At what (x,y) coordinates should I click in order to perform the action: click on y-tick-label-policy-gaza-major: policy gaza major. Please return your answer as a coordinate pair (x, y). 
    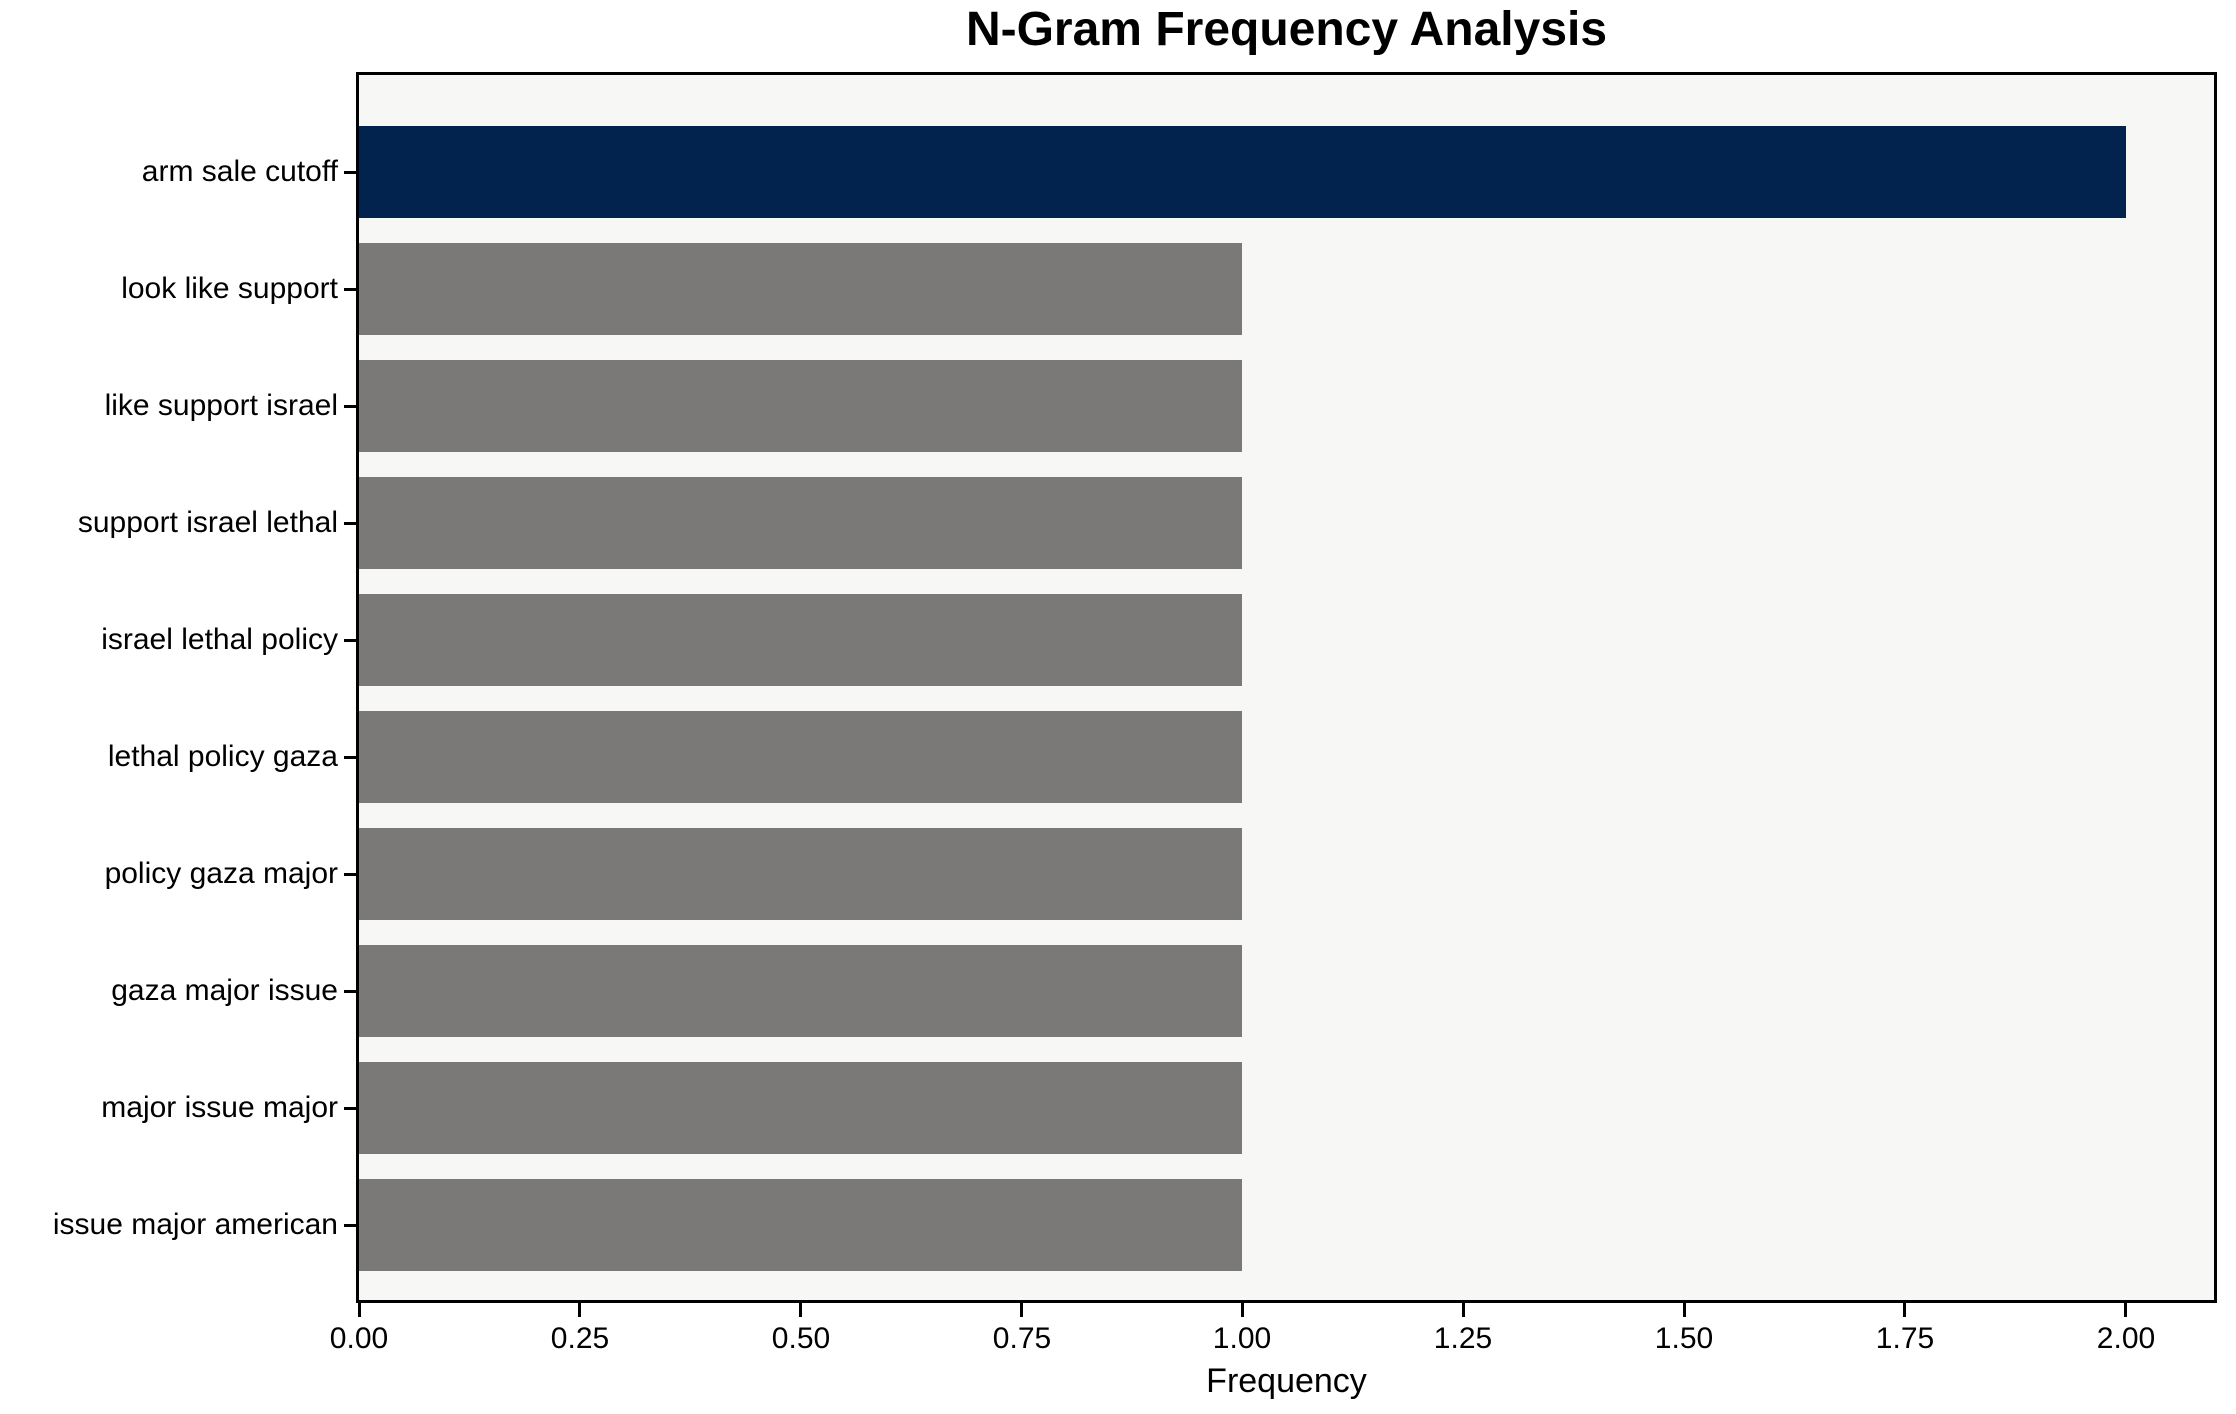
    Looking at the image, I should click on (221, 873).